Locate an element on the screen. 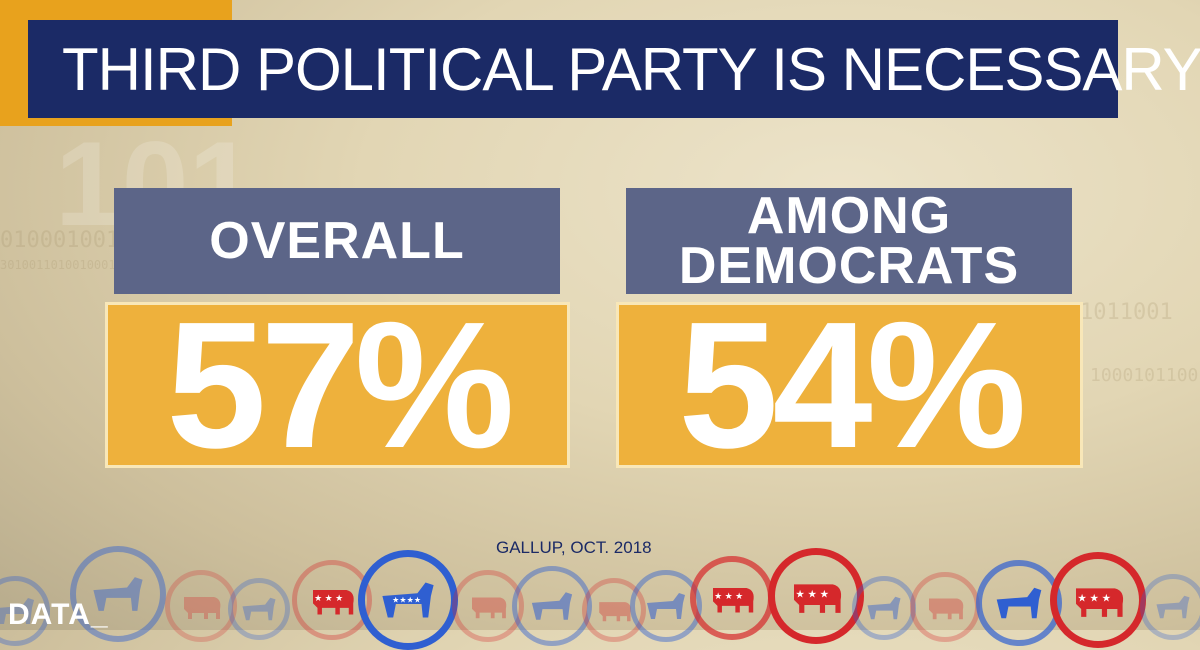 This screenshot has width=1200, height=650. label-democrats: AMONG DEMOCRATS is located at coordinates (849, 241).